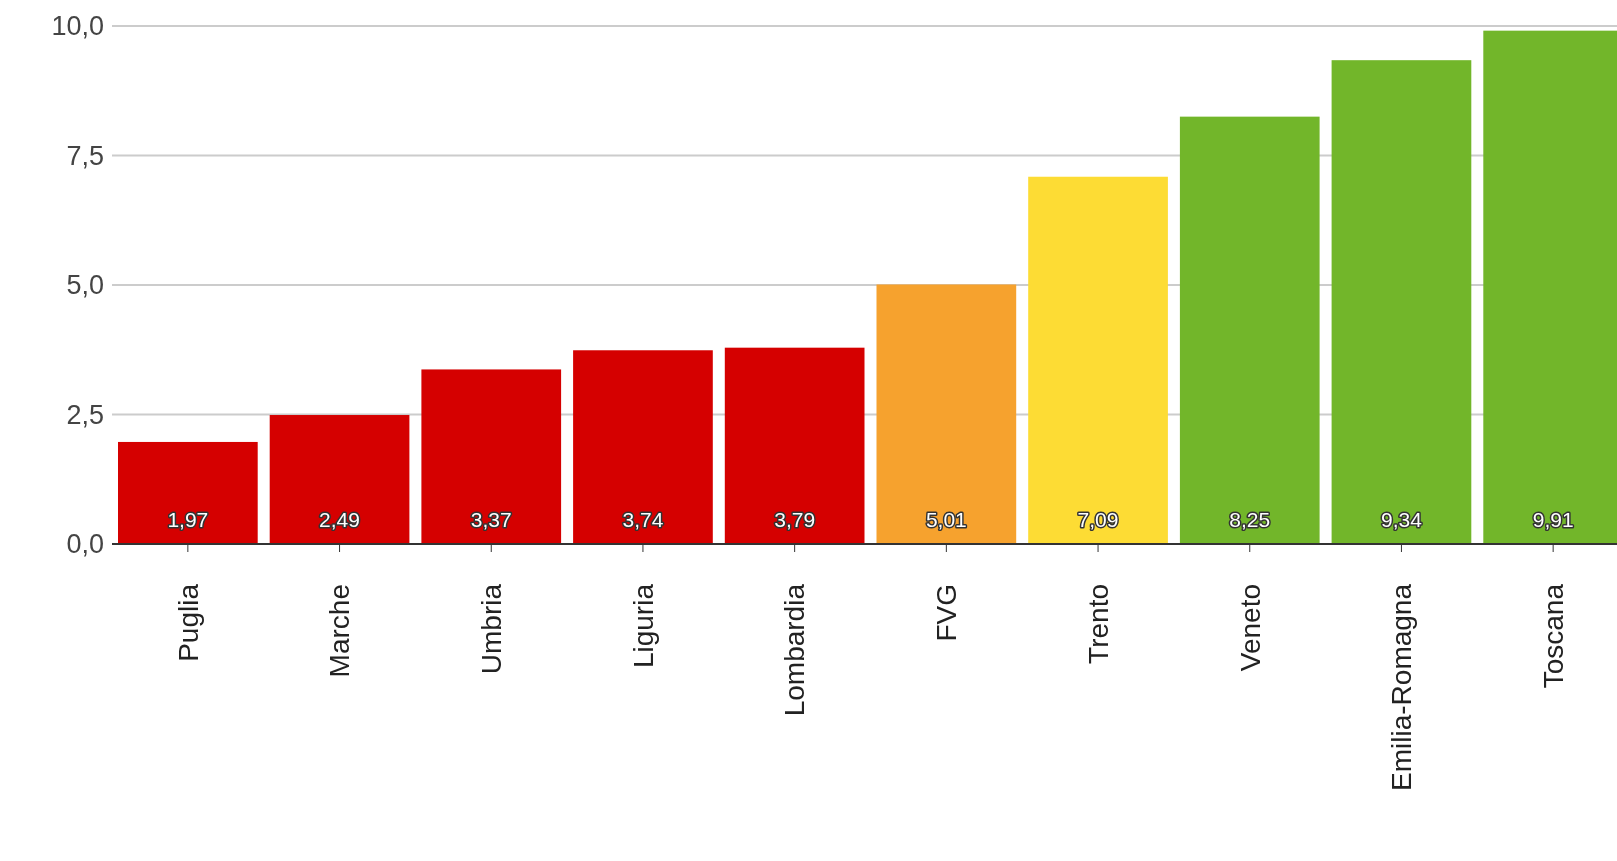  Describe the element at coordinates (1098, 624) in the screenshot. I see `x-tick-label: Trento` at that location.